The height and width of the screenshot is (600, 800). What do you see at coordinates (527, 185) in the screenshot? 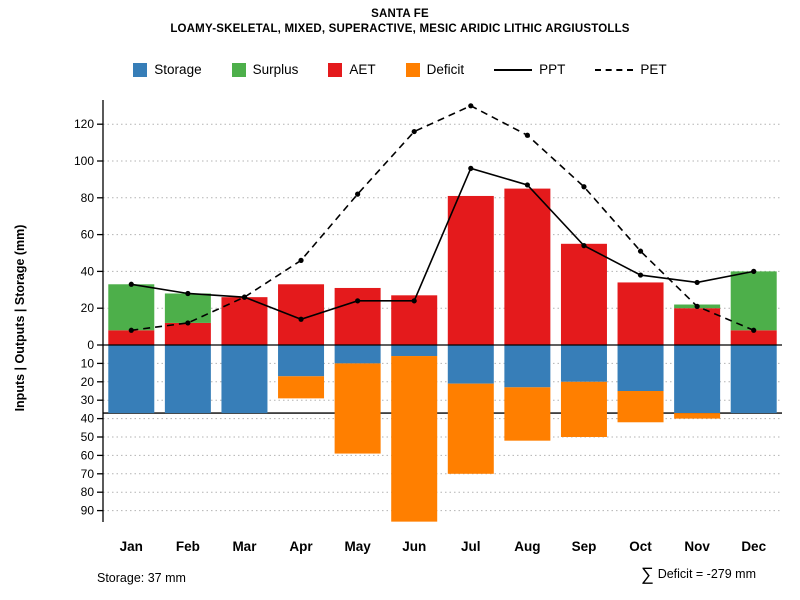
I see `ppt-point-aug` at bounding box center [527, 185].